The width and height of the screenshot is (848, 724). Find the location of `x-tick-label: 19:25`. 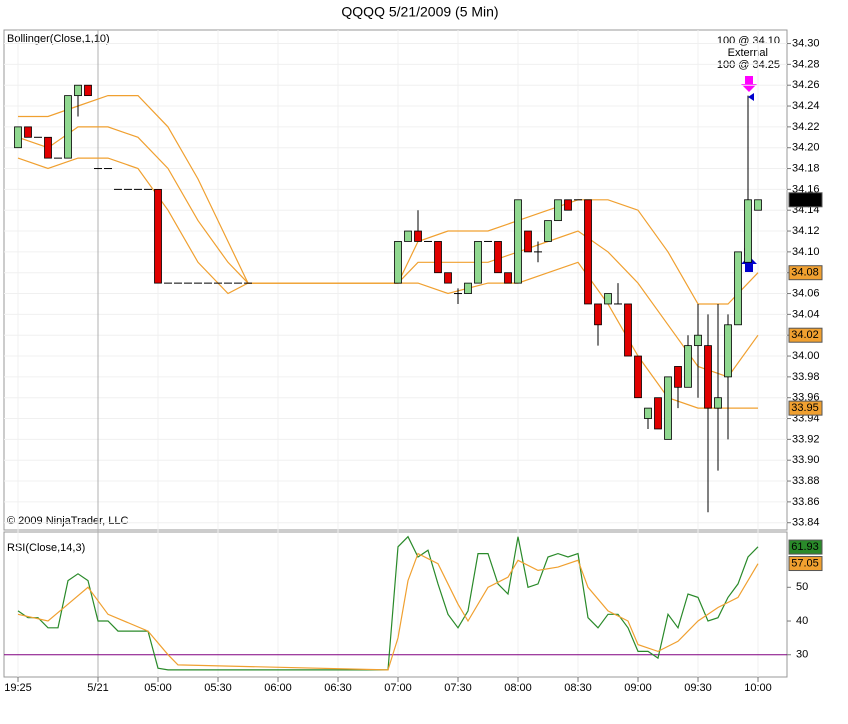

x-tick-label: 19:25 is located at coordinates (18, 688).